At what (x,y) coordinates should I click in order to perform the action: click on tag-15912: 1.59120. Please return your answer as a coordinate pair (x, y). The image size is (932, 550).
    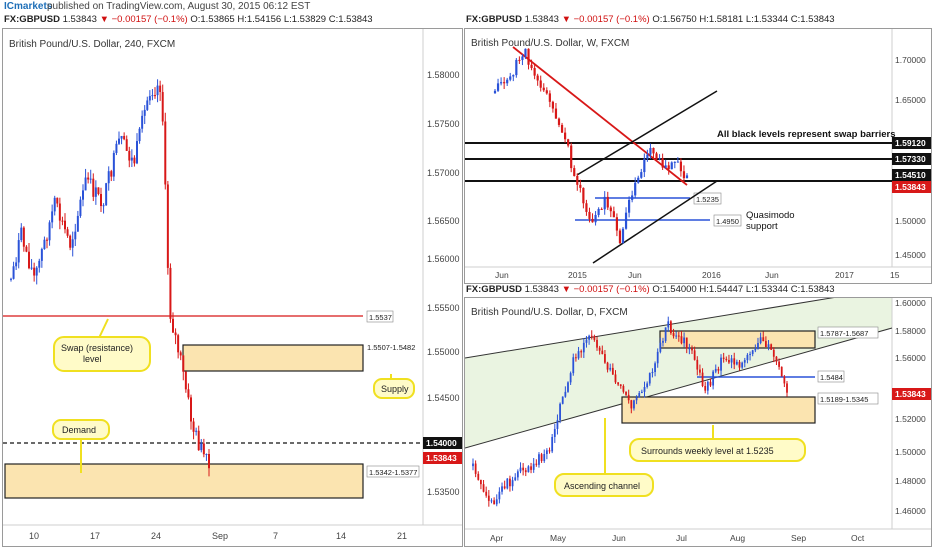
    Looking at the image, I should click on (910, 143).